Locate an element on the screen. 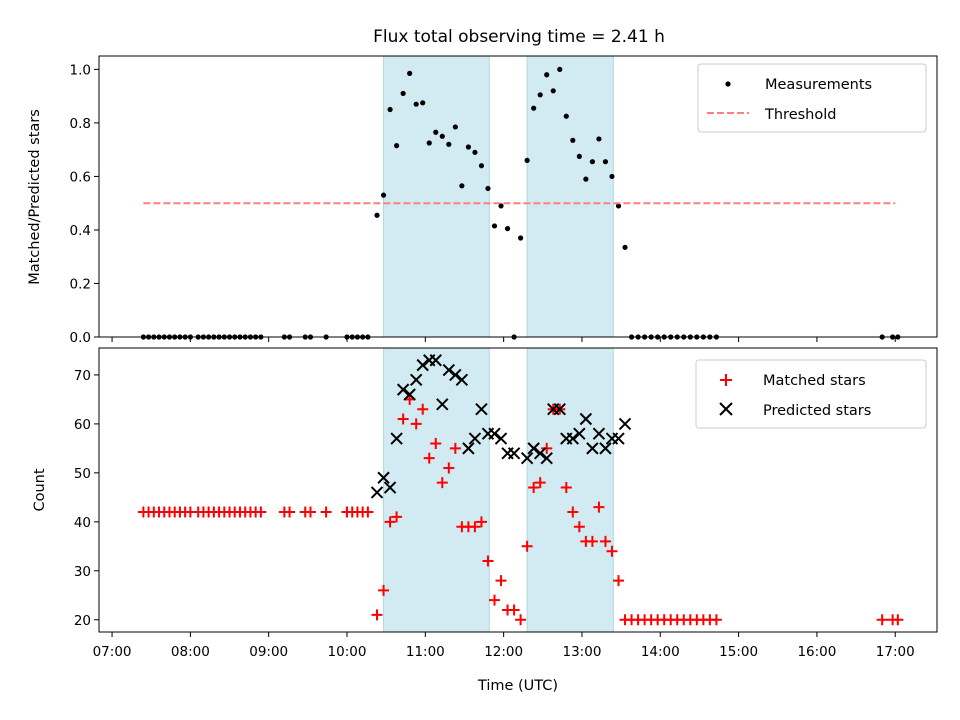 The width and height of the screenshot is (960, 720). top-panel-x-ticks is located at coordinates (503, 339).